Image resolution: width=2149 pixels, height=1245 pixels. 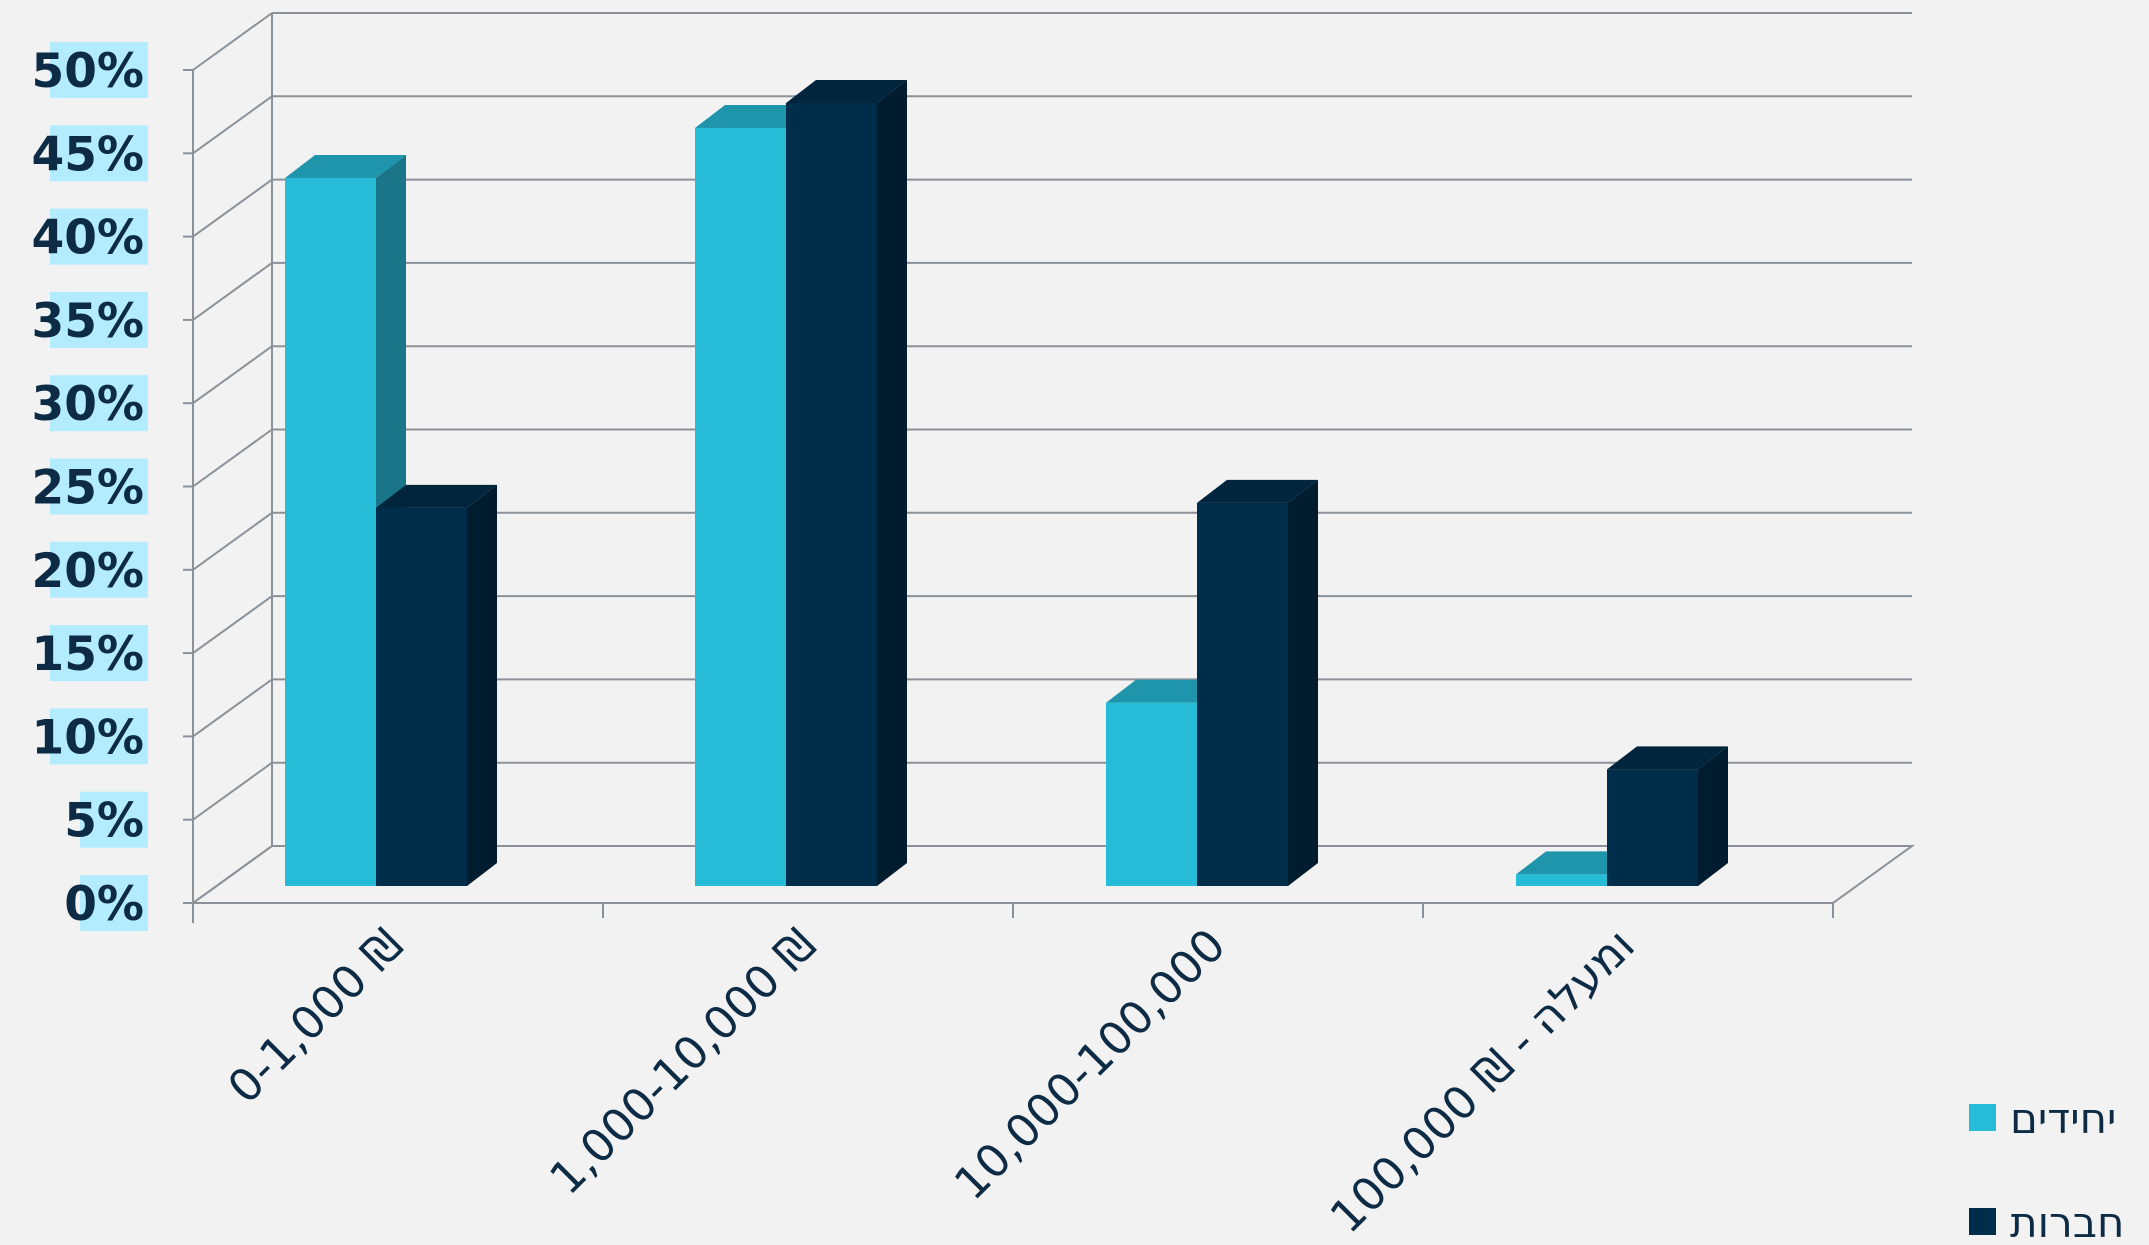 I want to click on chart-legend: יחידים חברות, so click(x=2046, y=1169).